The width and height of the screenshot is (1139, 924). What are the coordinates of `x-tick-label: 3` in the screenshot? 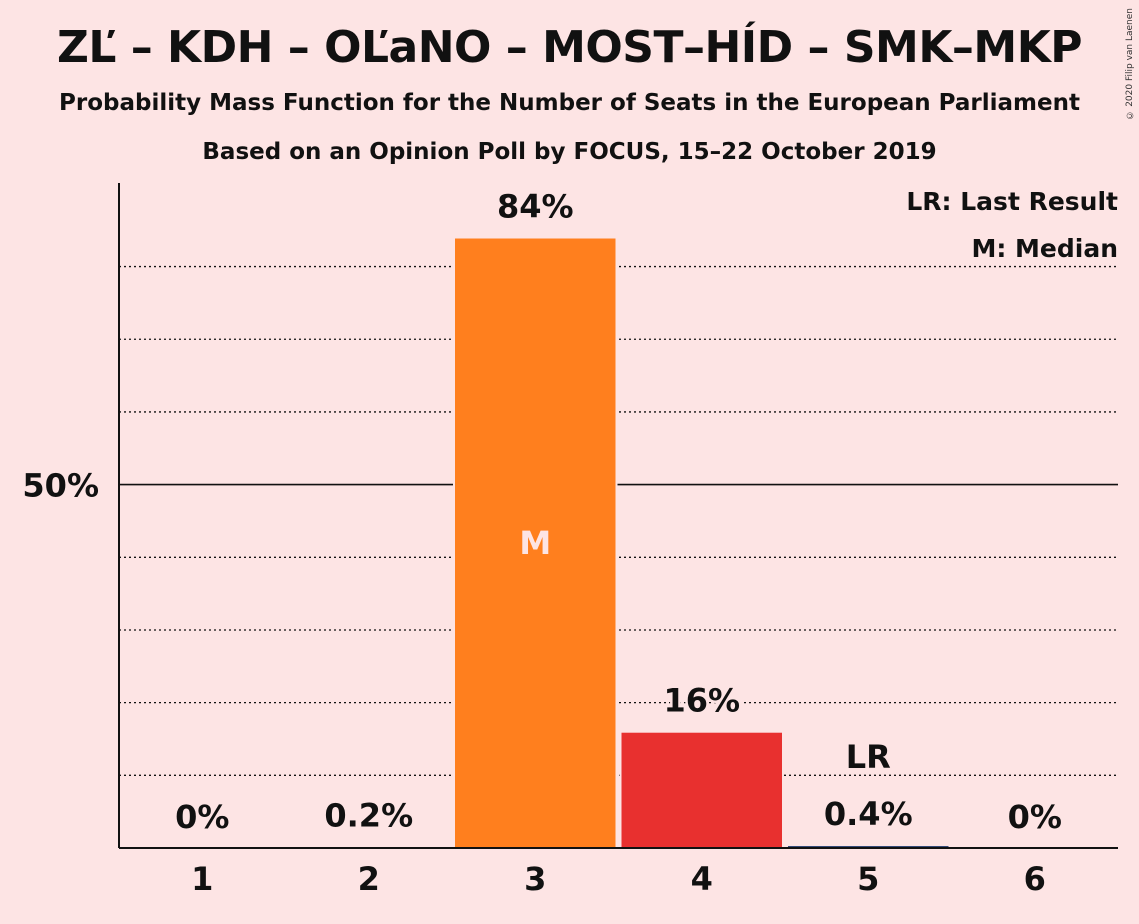 It's located at (535, 879).